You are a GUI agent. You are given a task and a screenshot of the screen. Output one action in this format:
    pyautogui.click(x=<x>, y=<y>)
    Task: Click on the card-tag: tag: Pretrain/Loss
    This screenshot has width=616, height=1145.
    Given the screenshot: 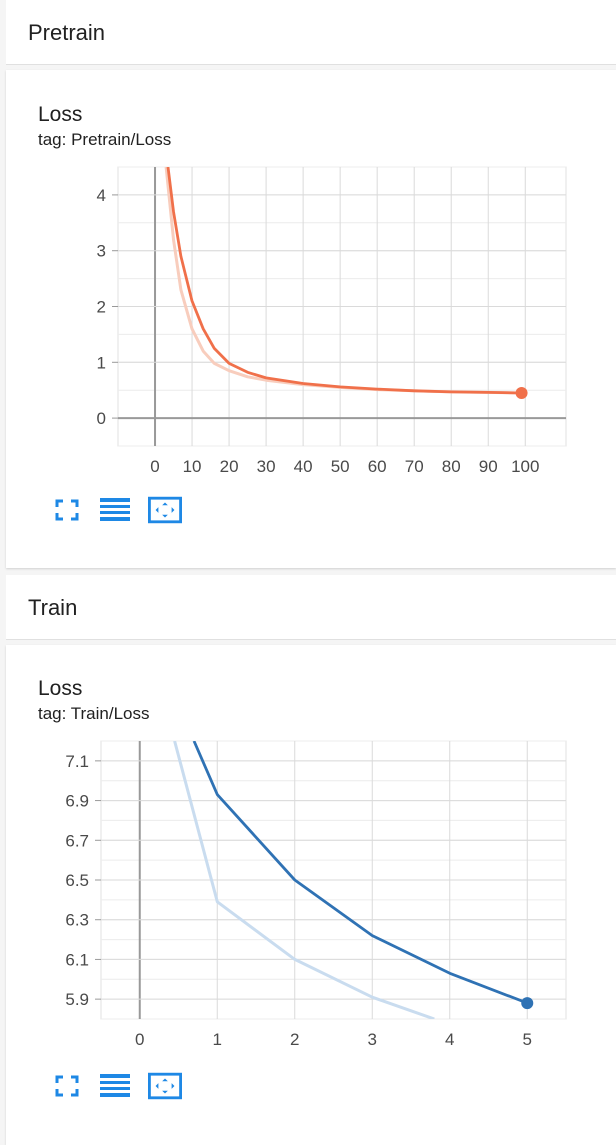 What is the action you would take?
    pyautogui.click(x=105, y=139)
    